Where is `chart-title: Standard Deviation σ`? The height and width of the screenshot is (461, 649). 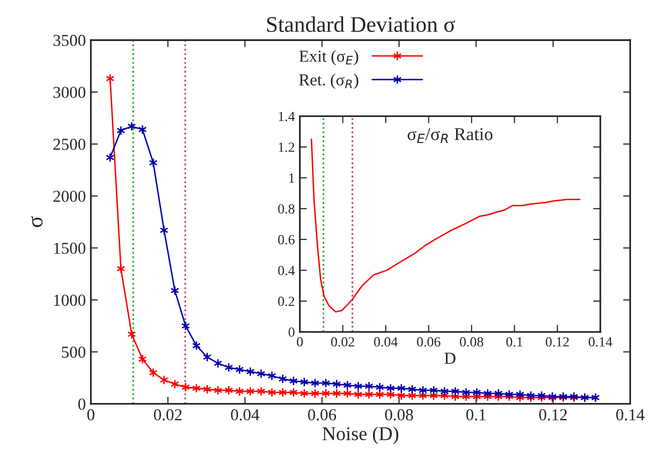
chart-title: Standard Deviation σ is located at coordinates (361, 24).